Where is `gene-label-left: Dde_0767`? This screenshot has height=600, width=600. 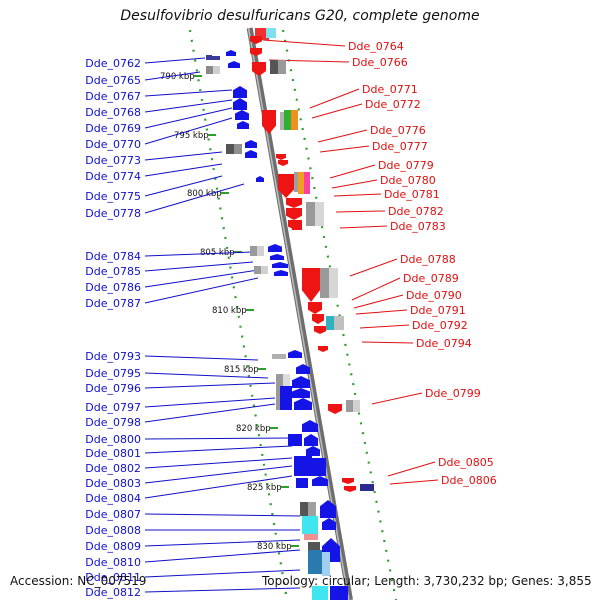
gene-label-left: Dde_0767 is located at coordinates (113, 96).